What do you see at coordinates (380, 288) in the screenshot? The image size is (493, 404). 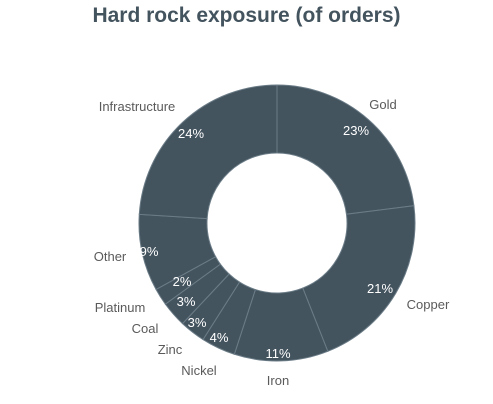 I see `slice-percent-copper: 21%` at bounding box center [380, 288].